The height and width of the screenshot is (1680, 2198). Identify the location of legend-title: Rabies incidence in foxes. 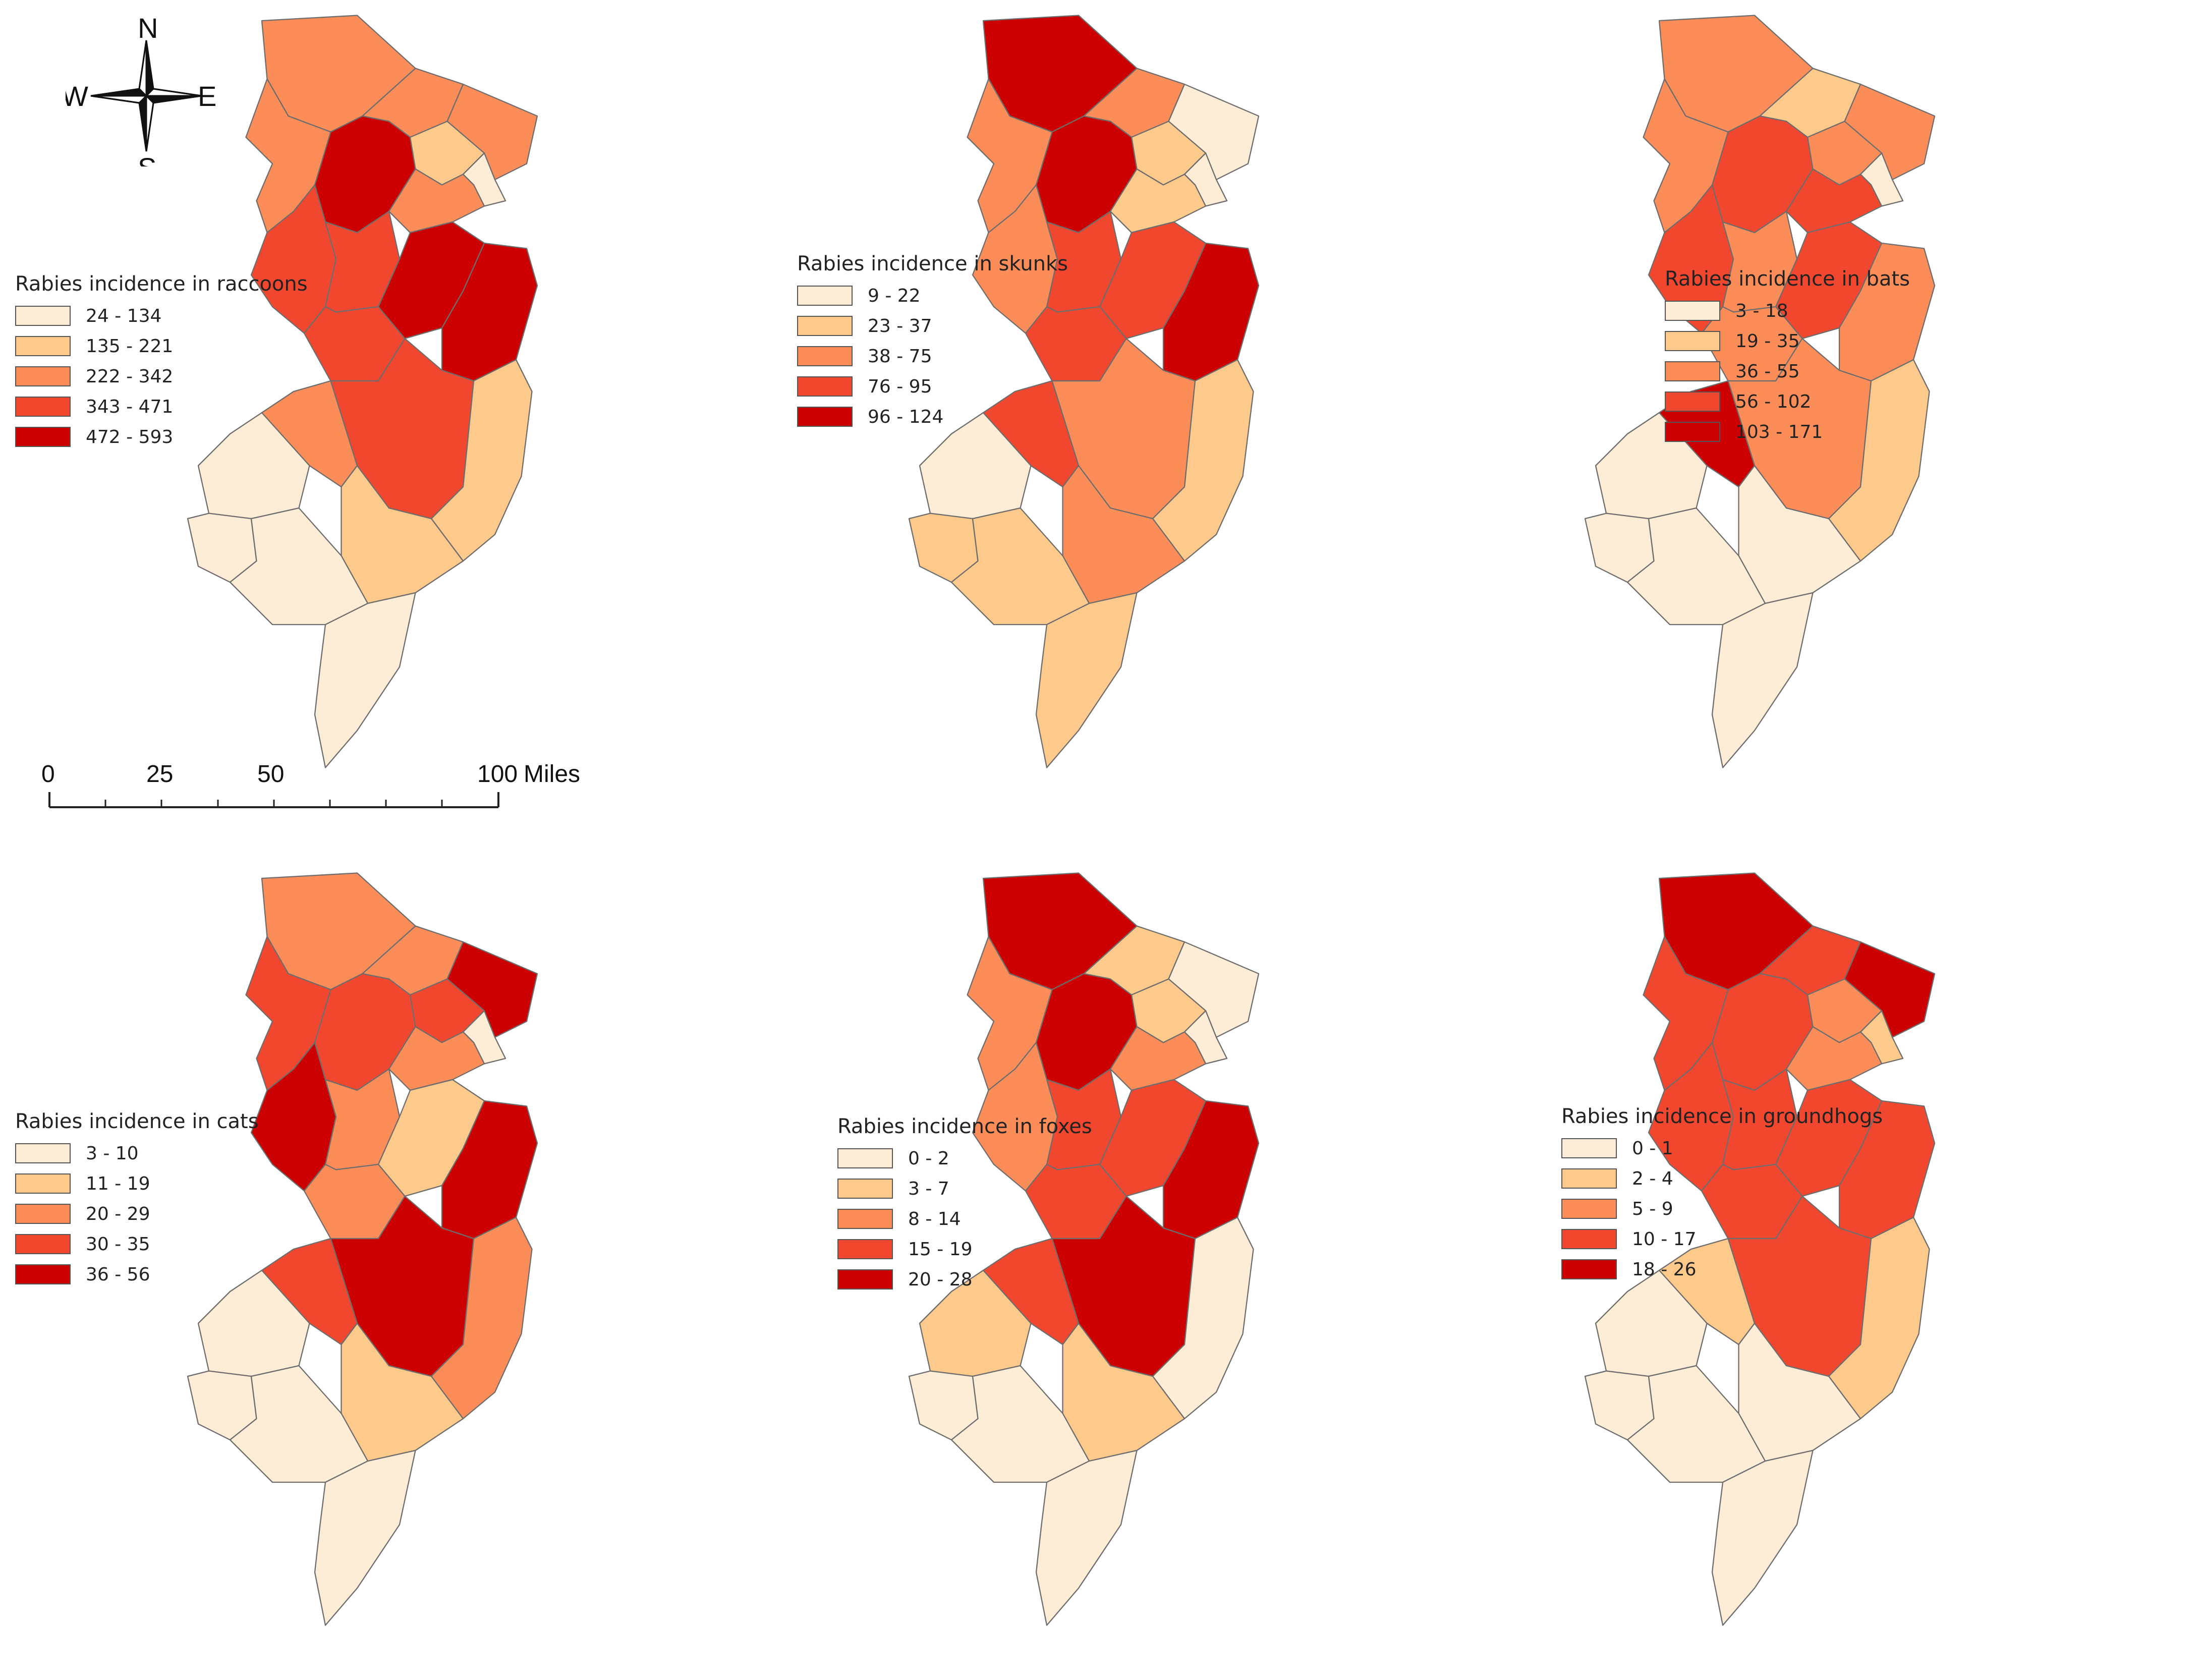
(965, 1126).